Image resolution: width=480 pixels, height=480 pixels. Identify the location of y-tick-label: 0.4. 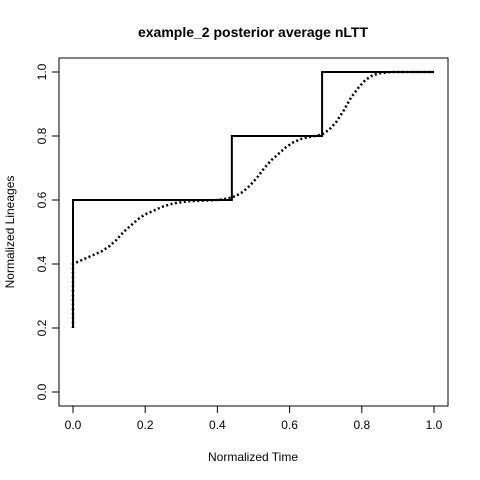
(42, 263).